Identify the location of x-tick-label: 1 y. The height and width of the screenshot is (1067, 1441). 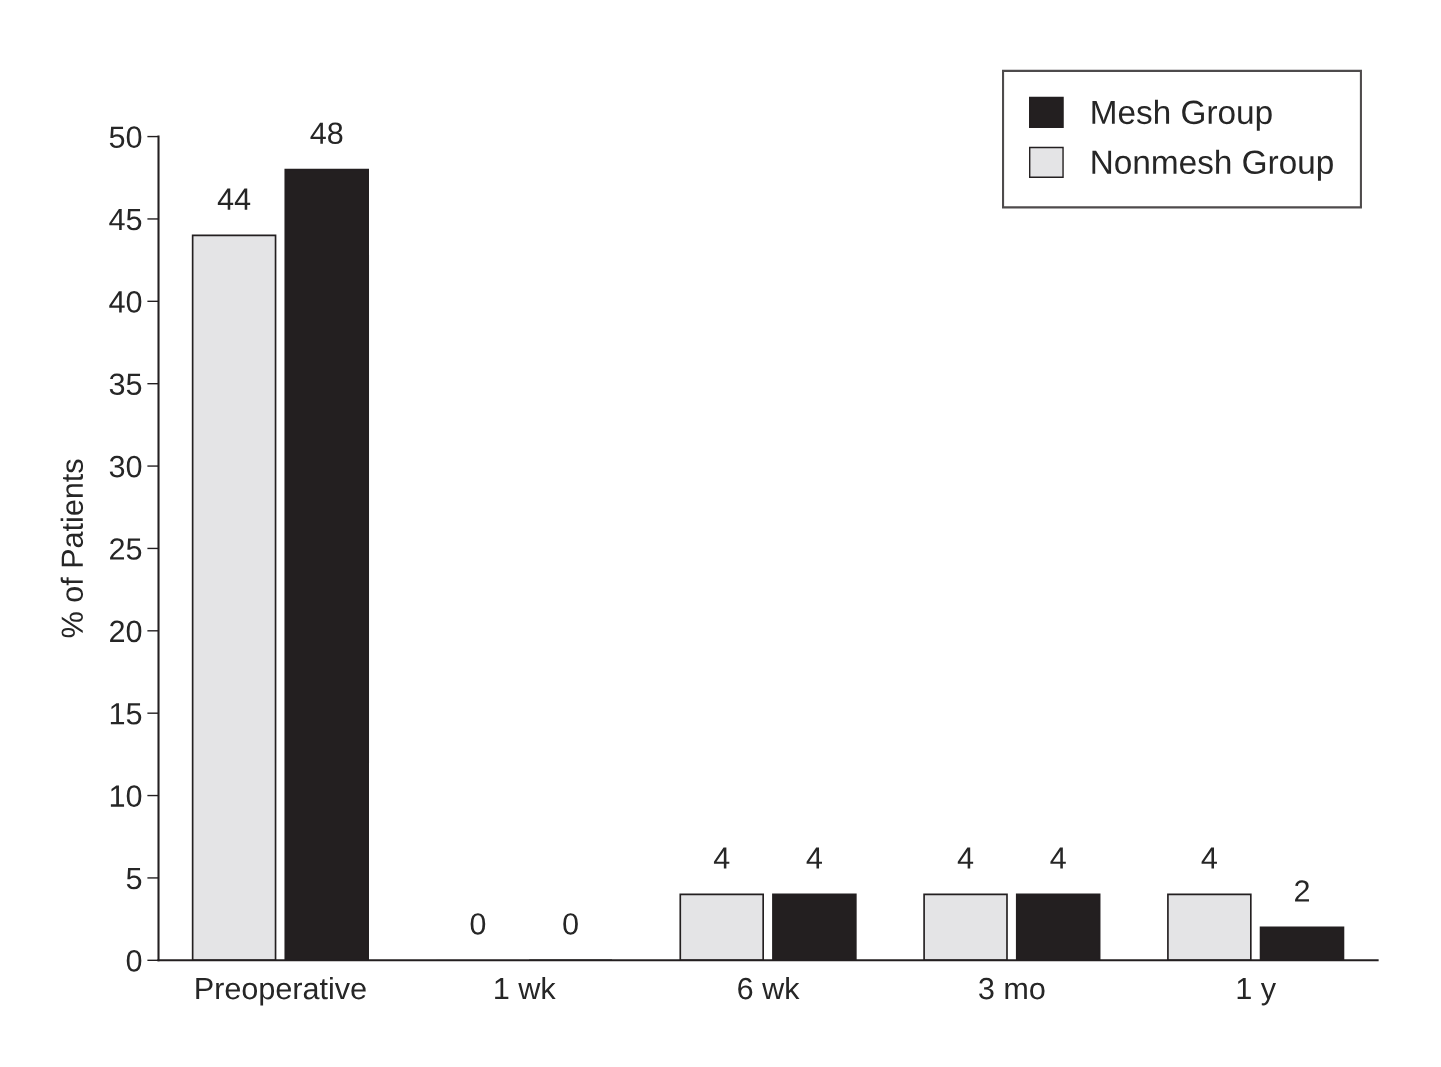
(1257, 992).